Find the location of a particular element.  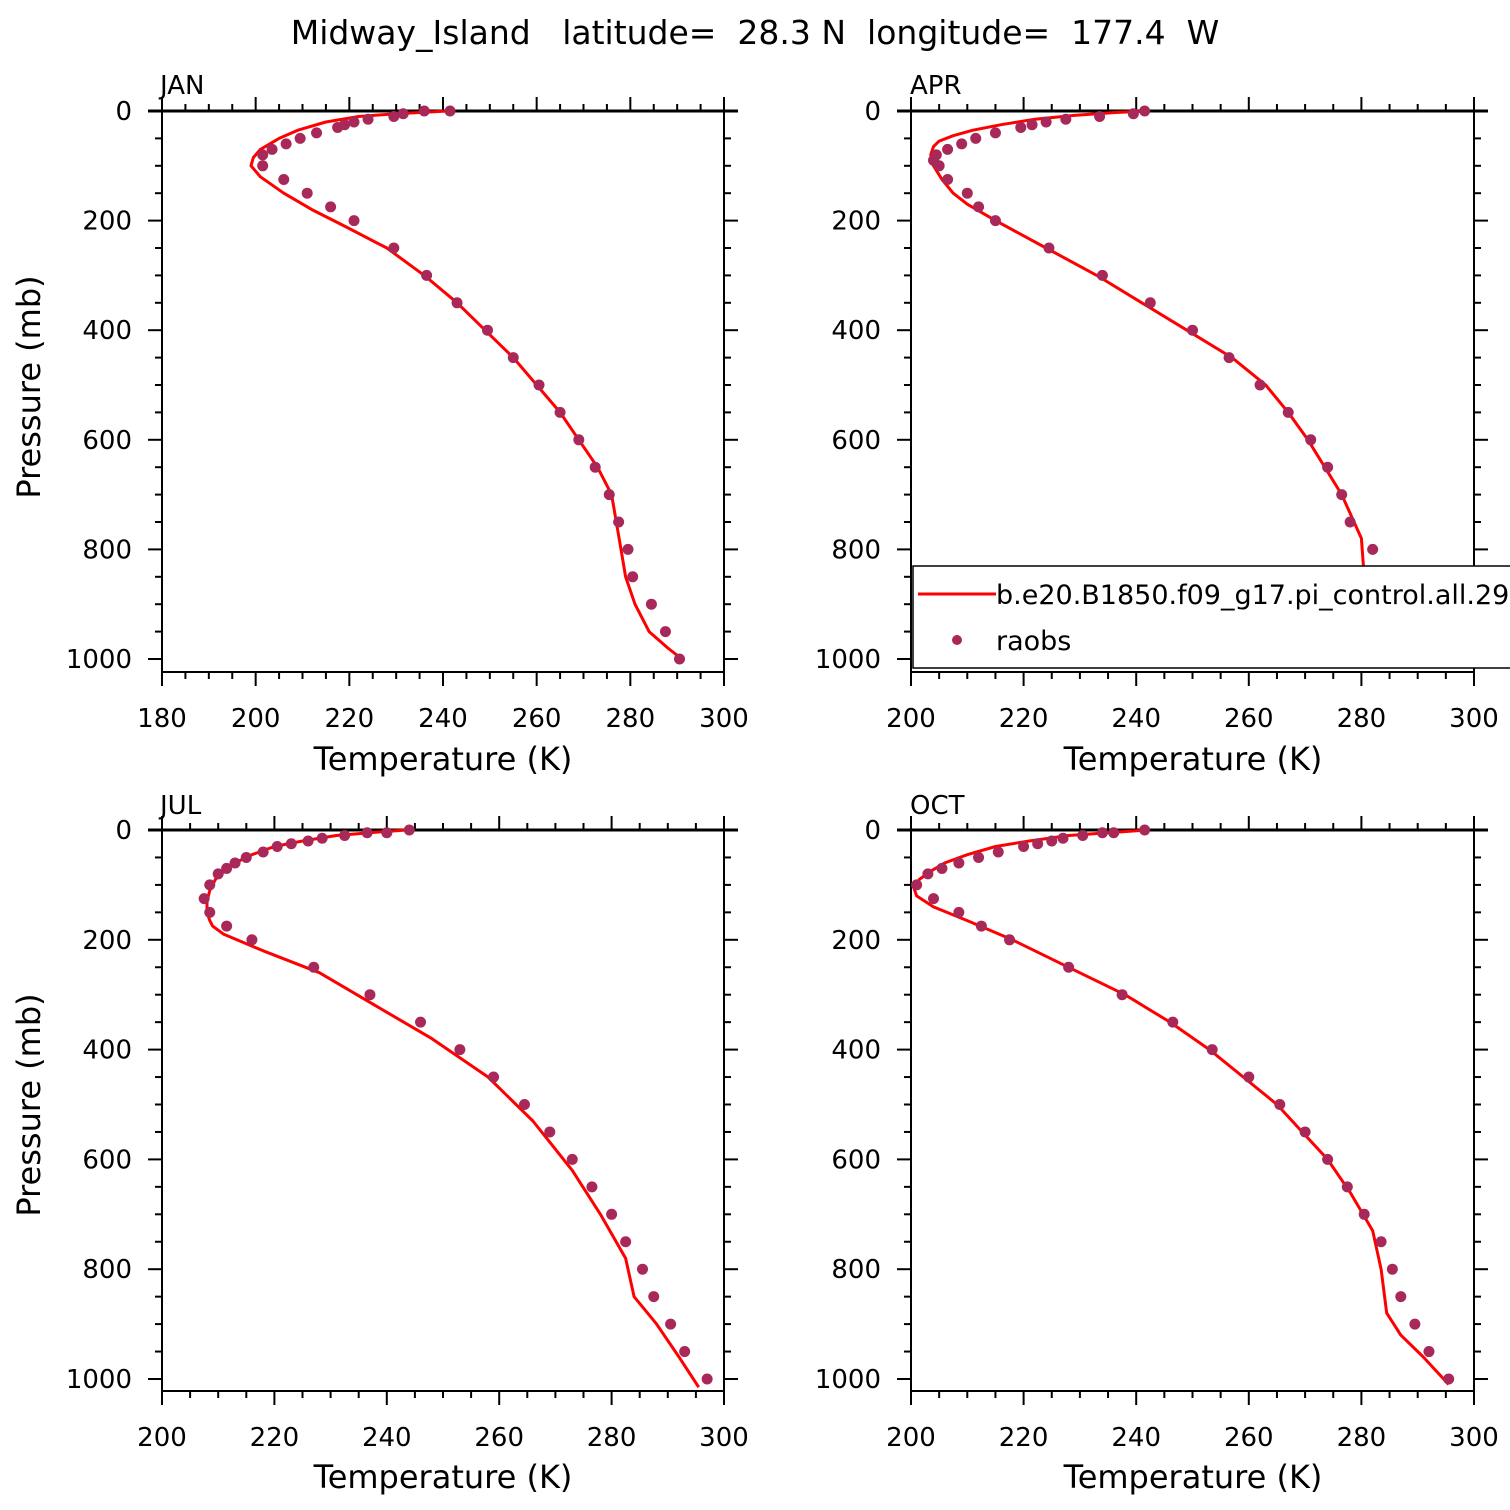

y-tick-label-apr: 200 is located at coordinates (856, 222).